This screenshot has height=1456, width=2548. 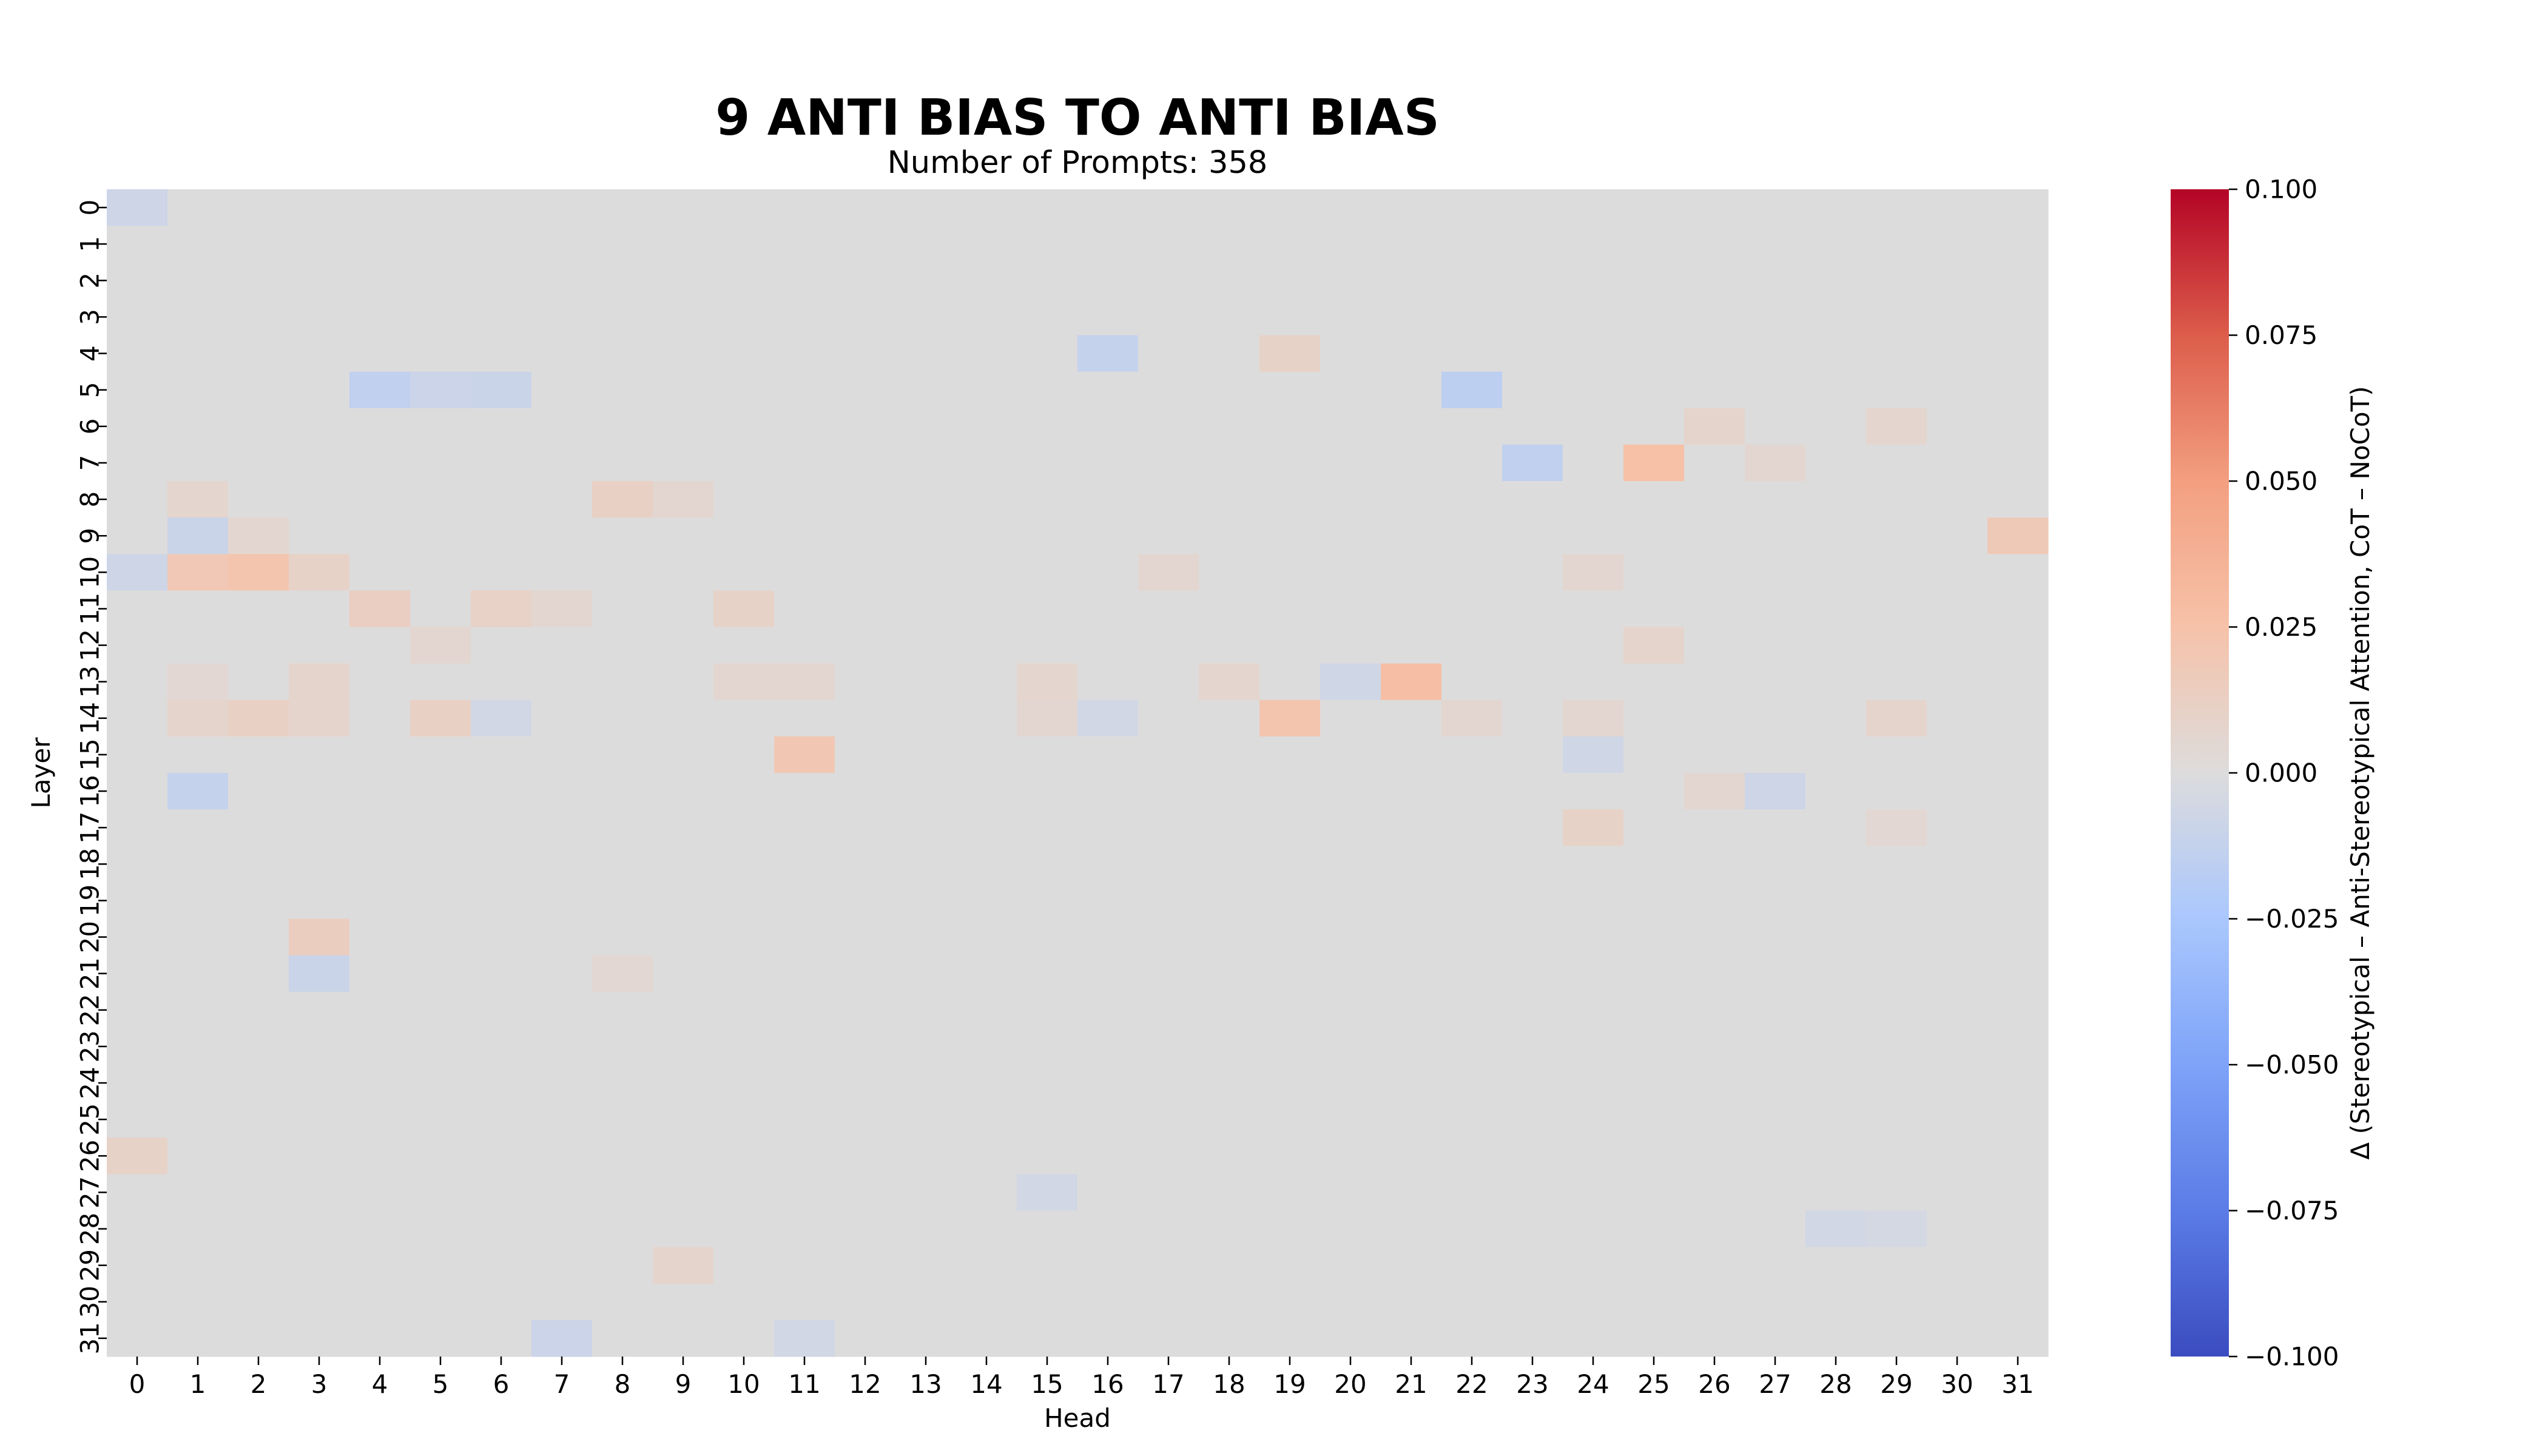 I want to click on x-tick-label: 19, so click(x=1289, y=1384).